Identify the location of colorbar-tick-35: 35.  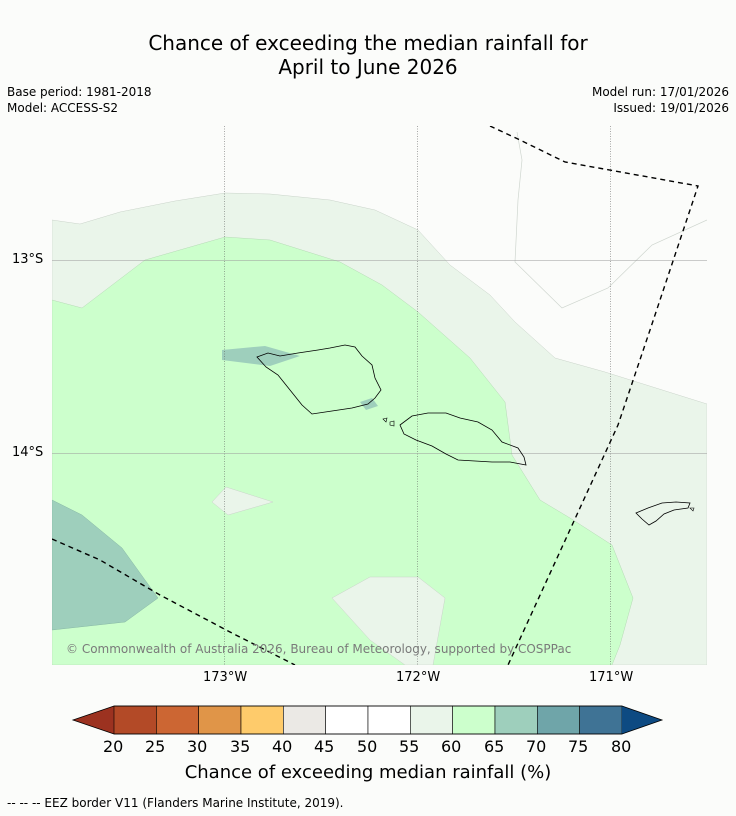
(240, 746).